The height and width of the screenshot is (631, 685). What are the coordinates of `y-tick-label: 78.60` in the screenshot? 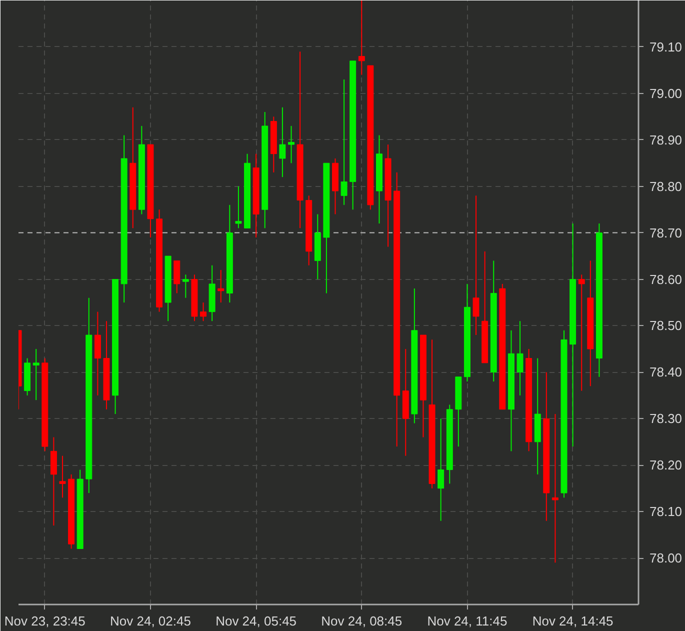 It's located at (666, 279).